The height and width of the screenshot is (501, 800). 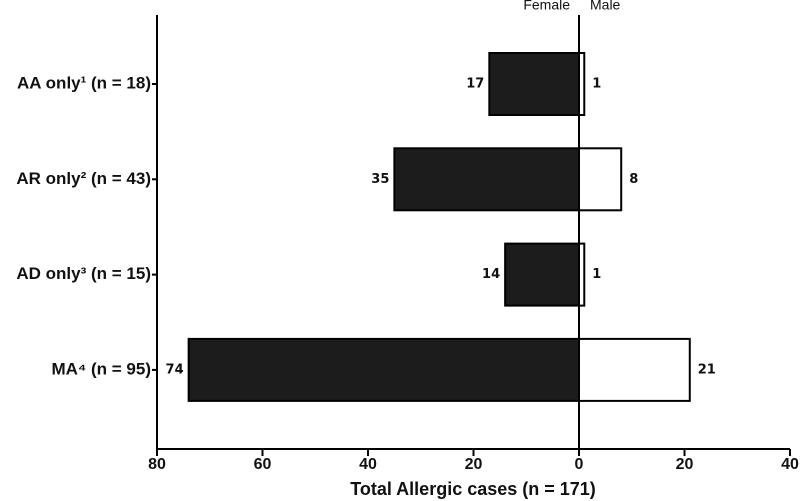 What do you see at coordinates (473, 489) in the screenshot?
I see `x-axis-label: Total Allergic cases (n = 171)` at bounding box center [473, 489].